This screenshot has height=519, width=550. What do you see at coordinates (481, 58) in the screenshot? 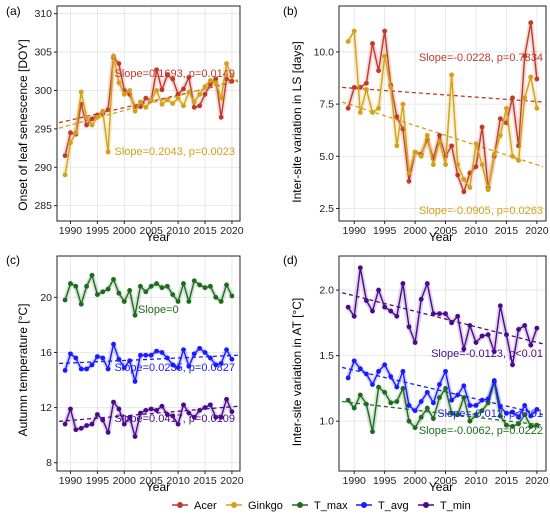
I see `slope-annotation: Slope=-0.0228, p=0.7334` at bounding box center [481, 58].